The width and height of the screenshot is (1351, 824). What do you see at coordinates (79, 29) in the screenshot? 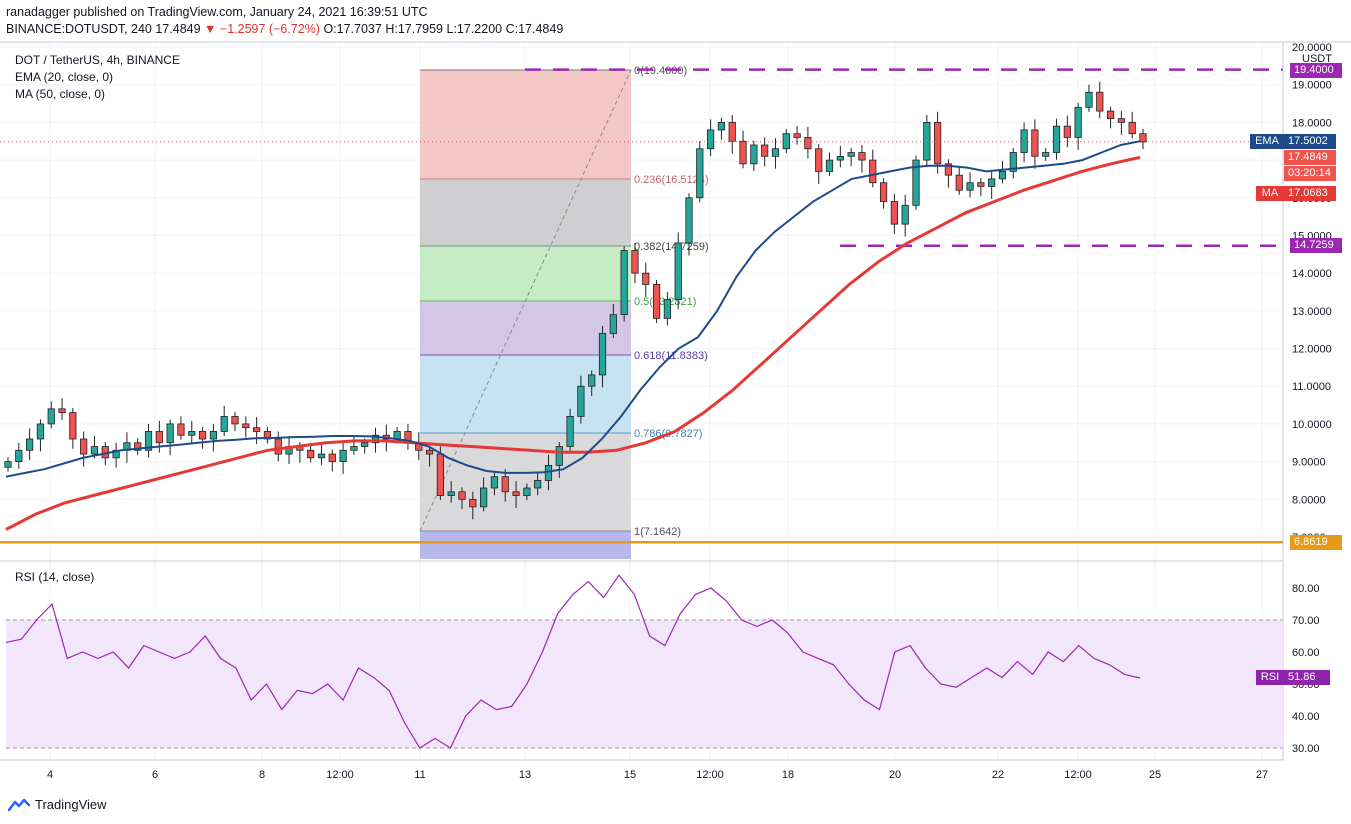
I see `symbol: BINANCE:DOTUSDT, 240` at bounding box center [79, 29].